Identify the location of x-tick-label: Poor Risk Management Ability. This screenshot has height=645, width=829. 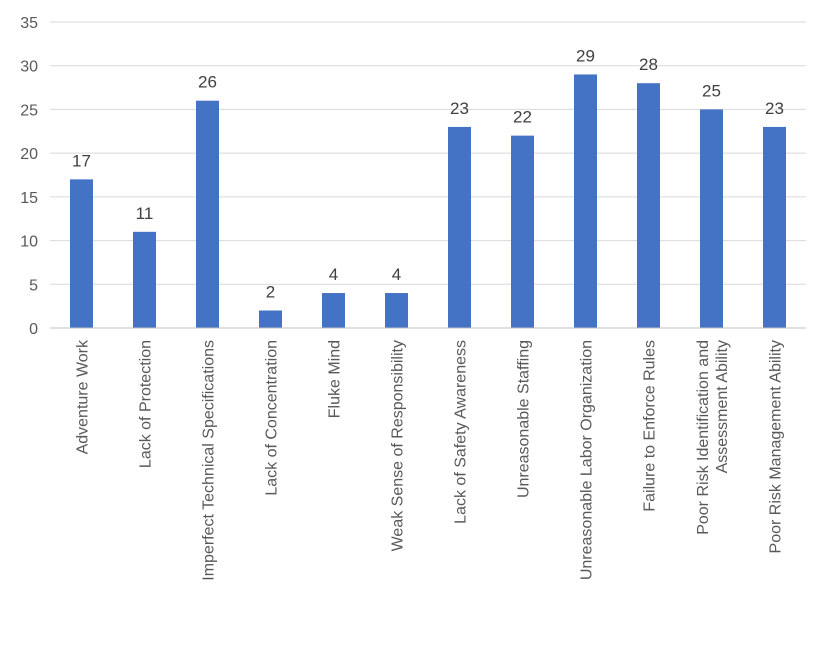
(776, 446).